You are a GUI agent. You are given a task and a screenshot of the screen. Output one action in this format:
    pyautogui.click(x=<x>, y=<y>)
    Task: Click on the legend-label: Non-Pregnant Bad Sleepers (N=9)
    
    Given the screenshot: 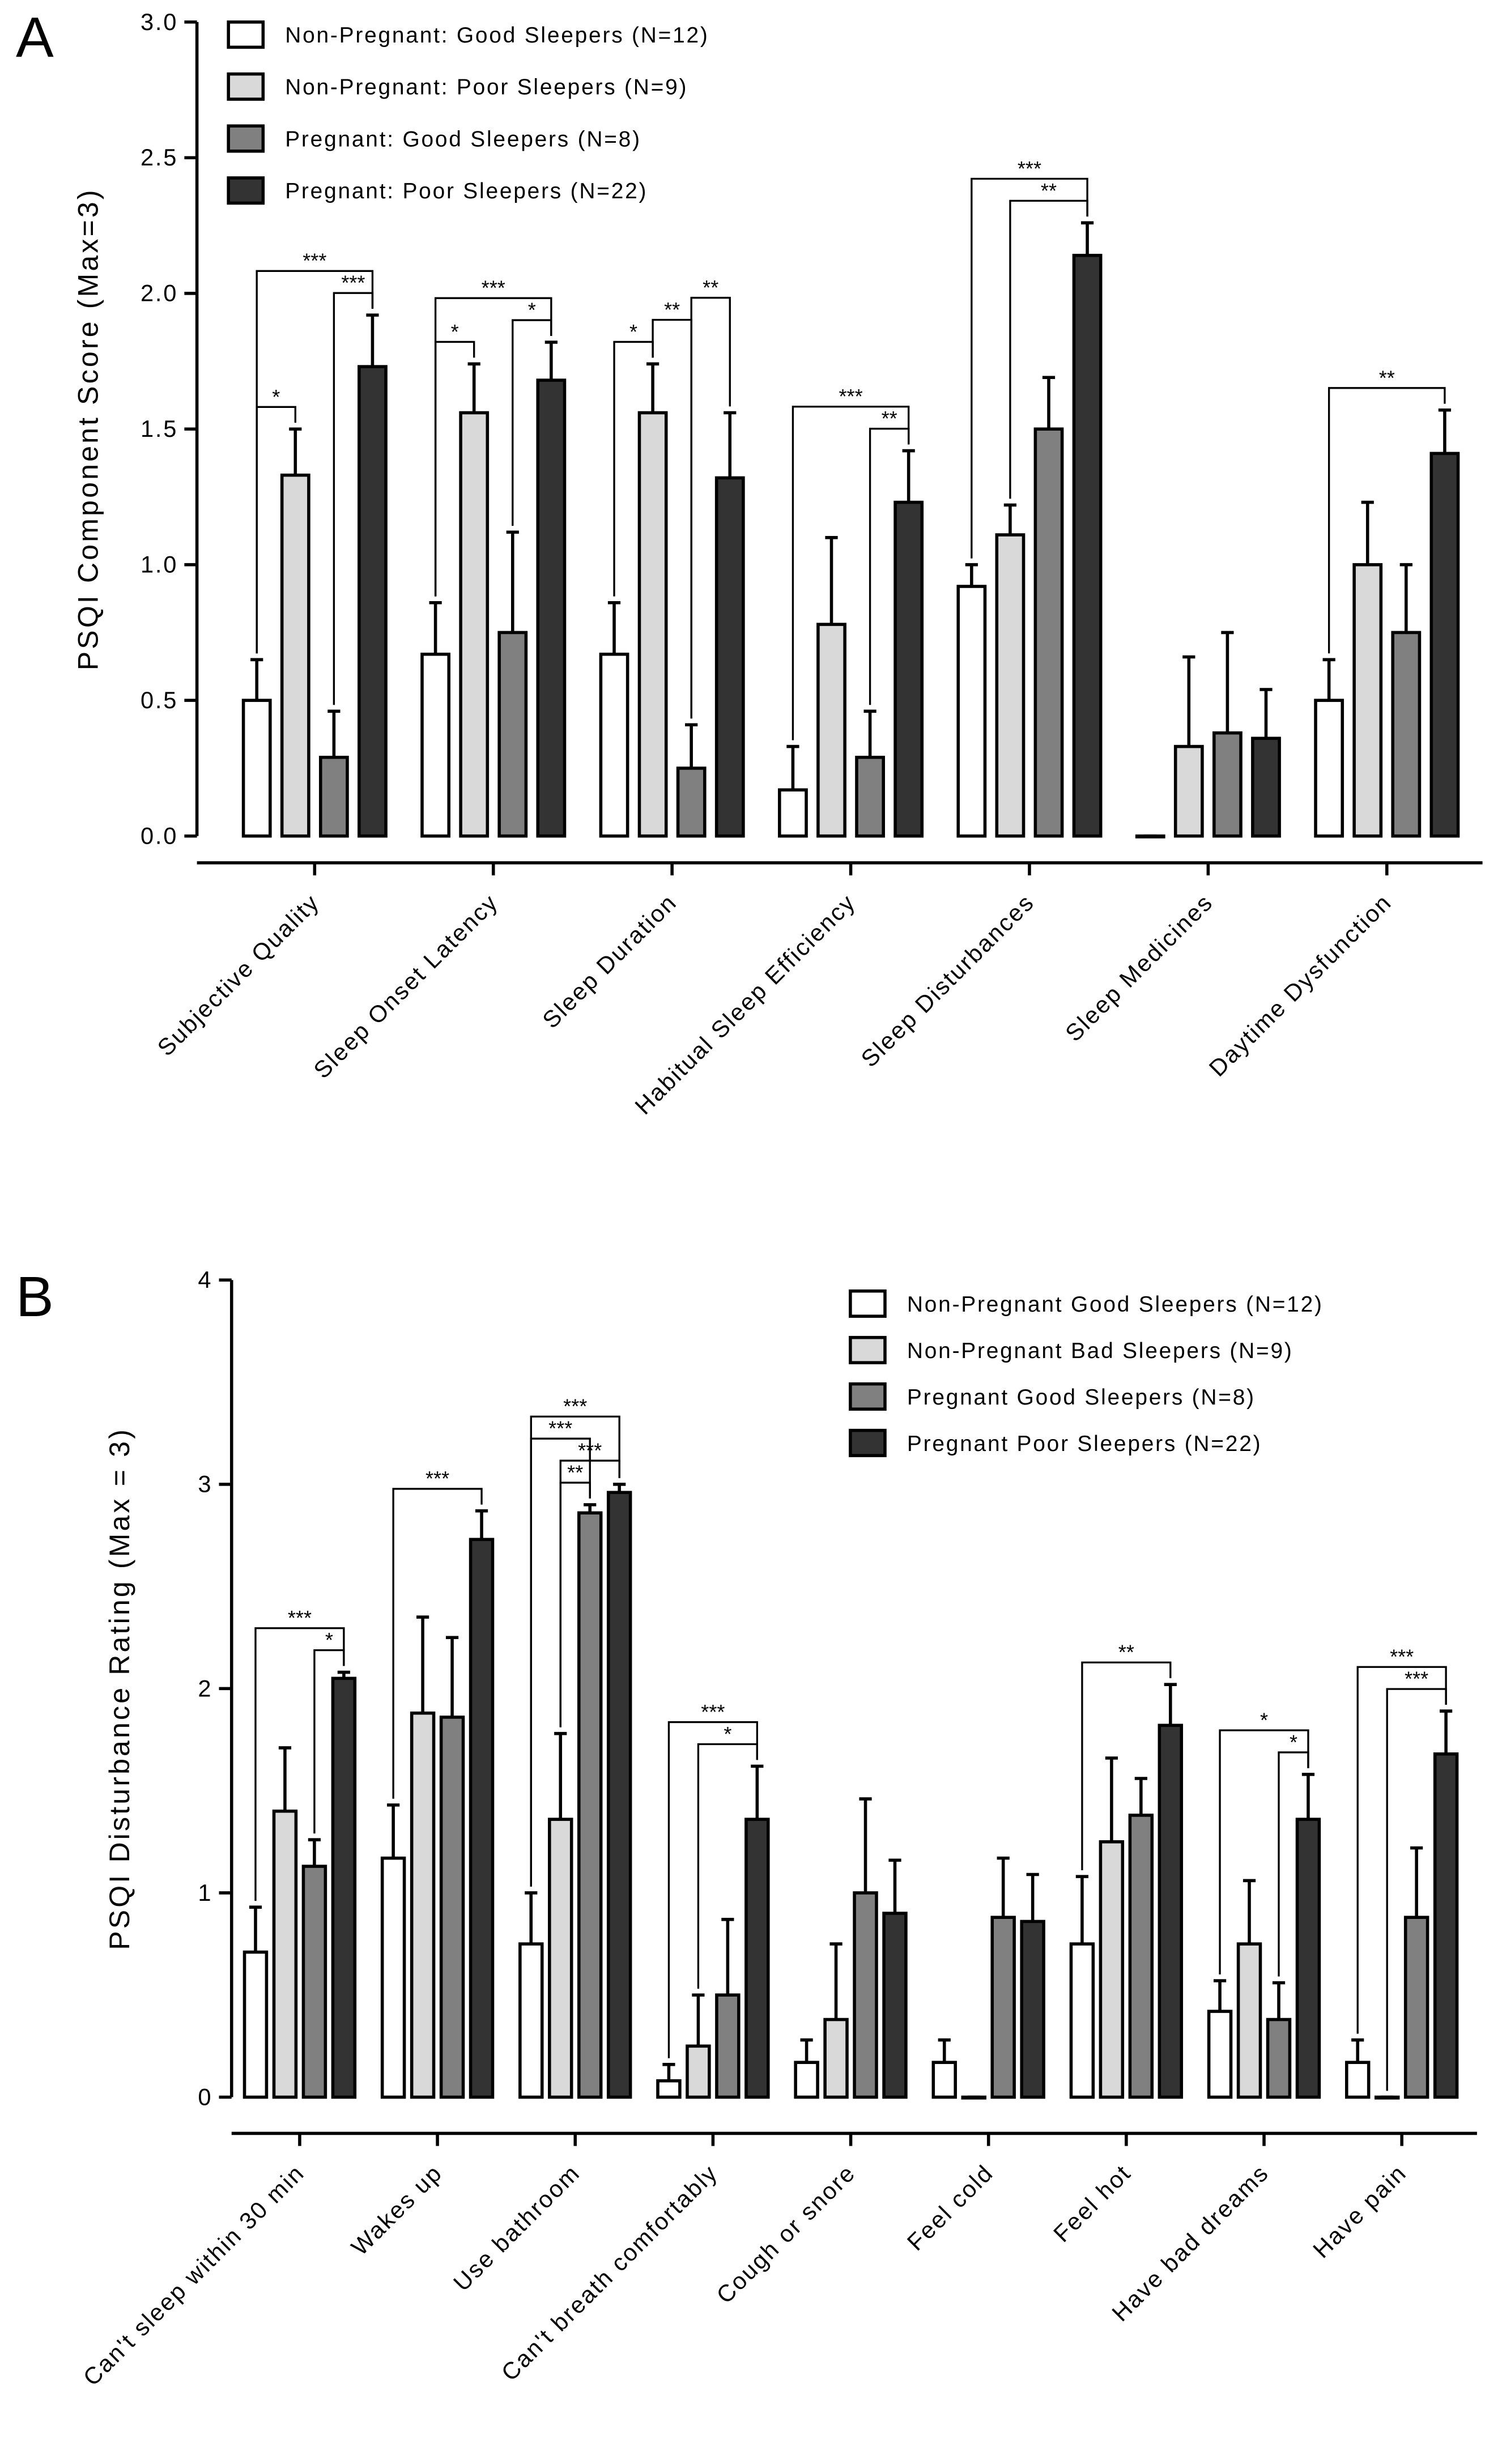 What is the action you would take?
    pyautogui.click(x=1100, y=1351)
    